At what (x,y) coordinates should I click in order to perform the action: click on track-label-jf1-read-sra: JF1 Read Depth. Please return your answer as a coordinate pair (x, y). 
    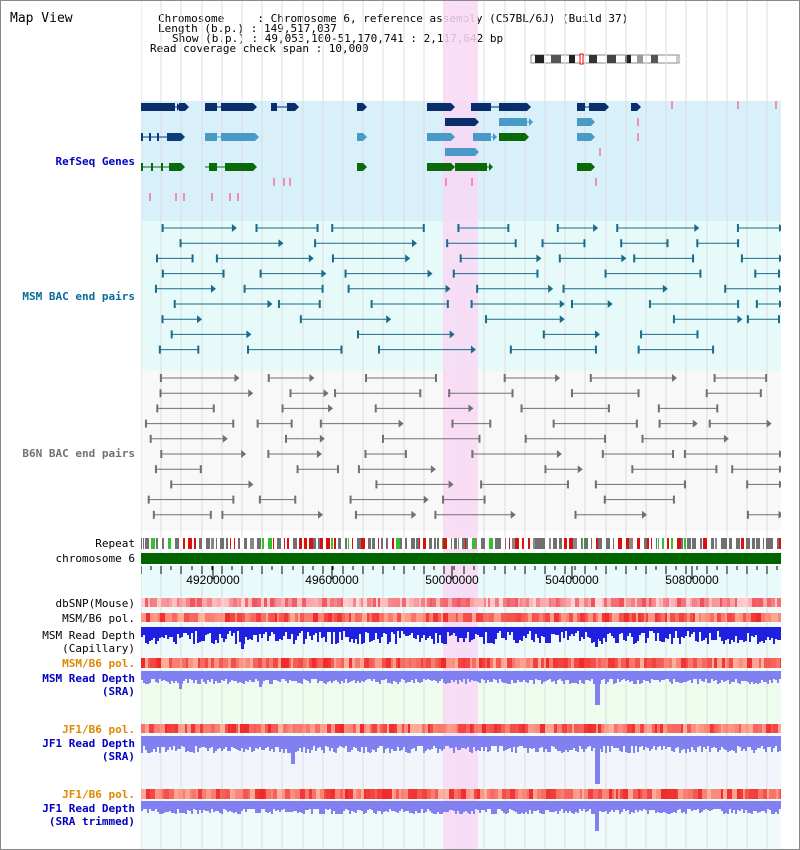
    Looking at the image, I should click on (88, 743).